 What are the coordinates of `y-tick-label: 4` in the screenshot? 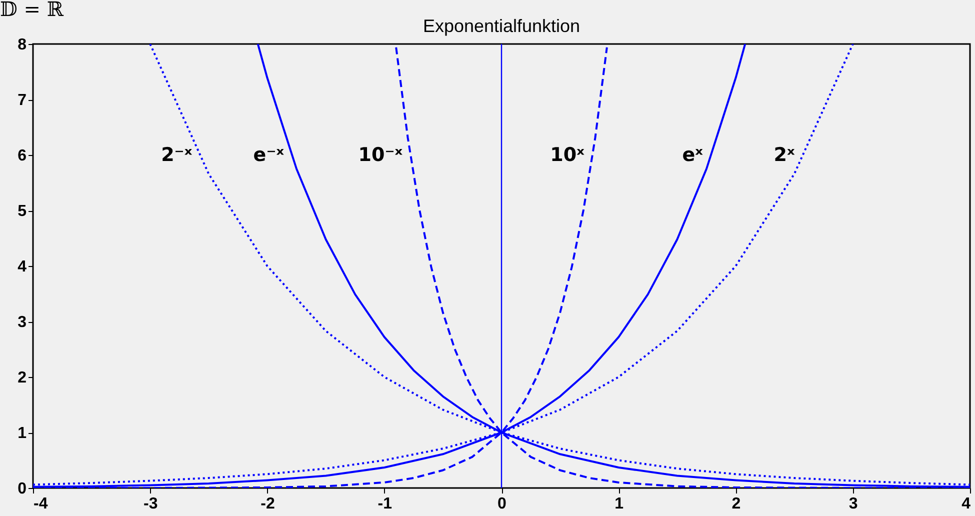 It's located at (22, 267).